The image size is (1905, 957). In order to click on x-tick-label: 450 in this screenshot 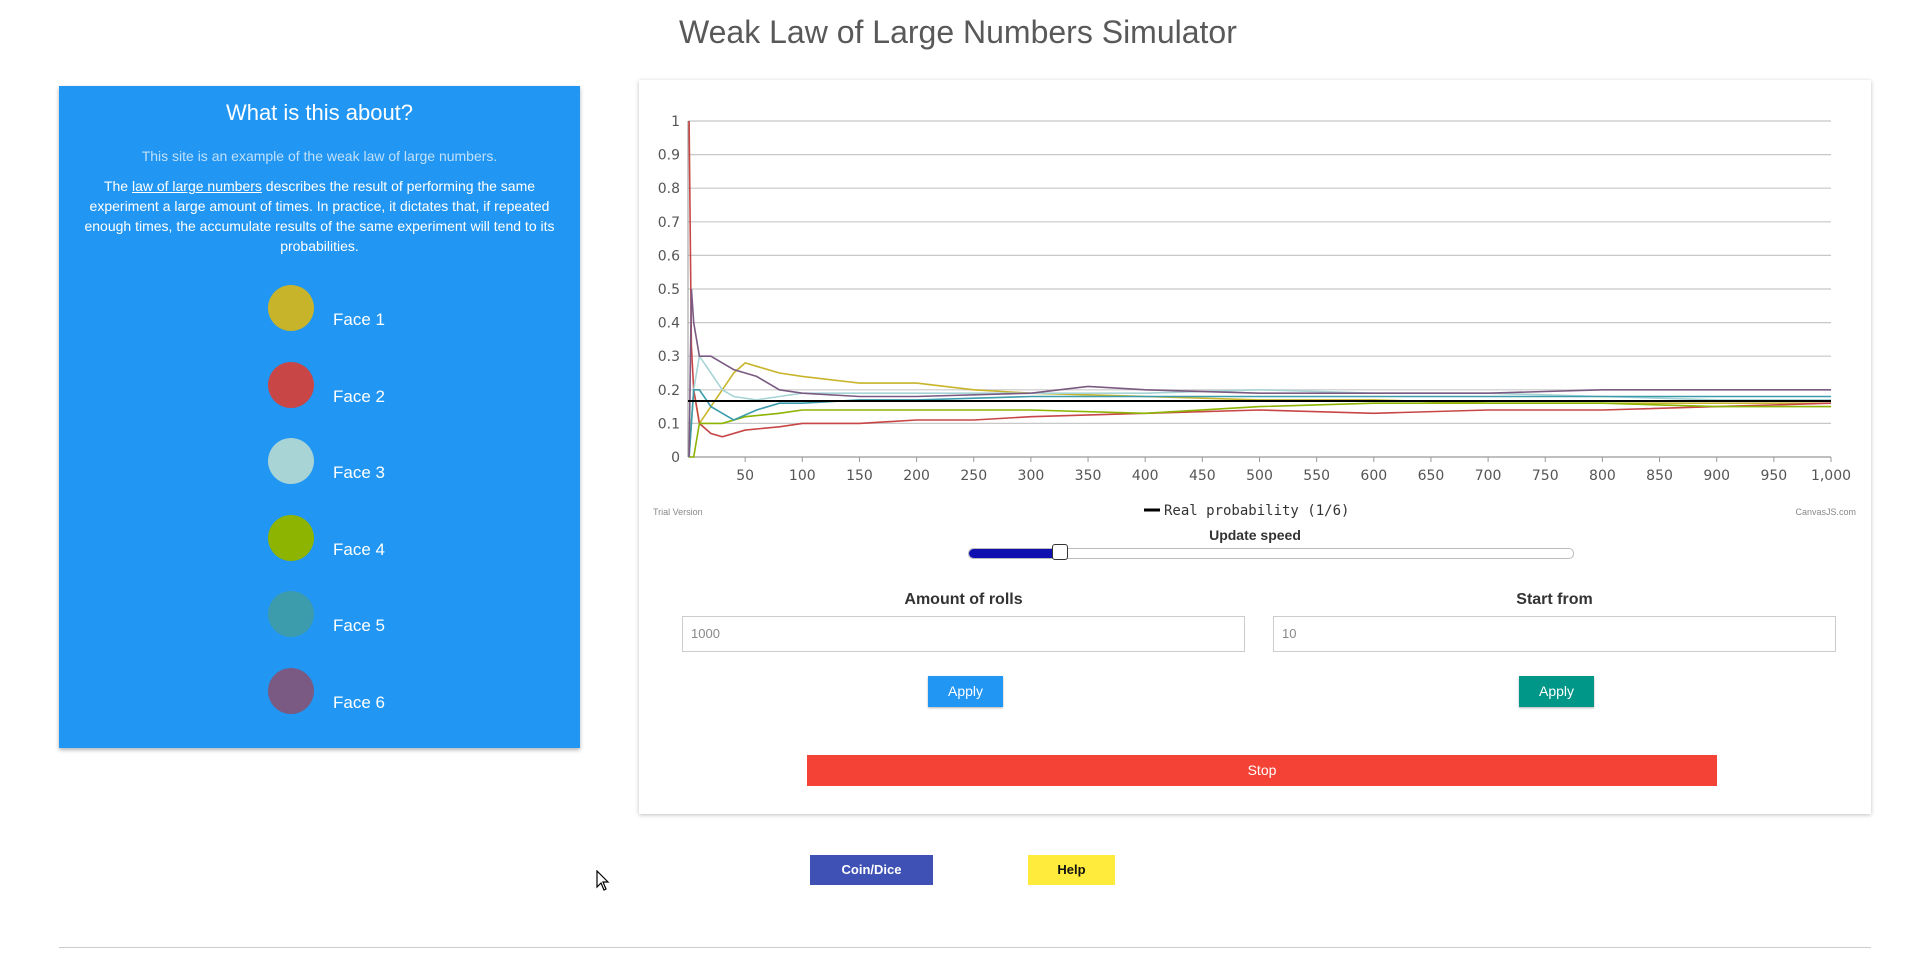, I will do `click(1202, 476)`.